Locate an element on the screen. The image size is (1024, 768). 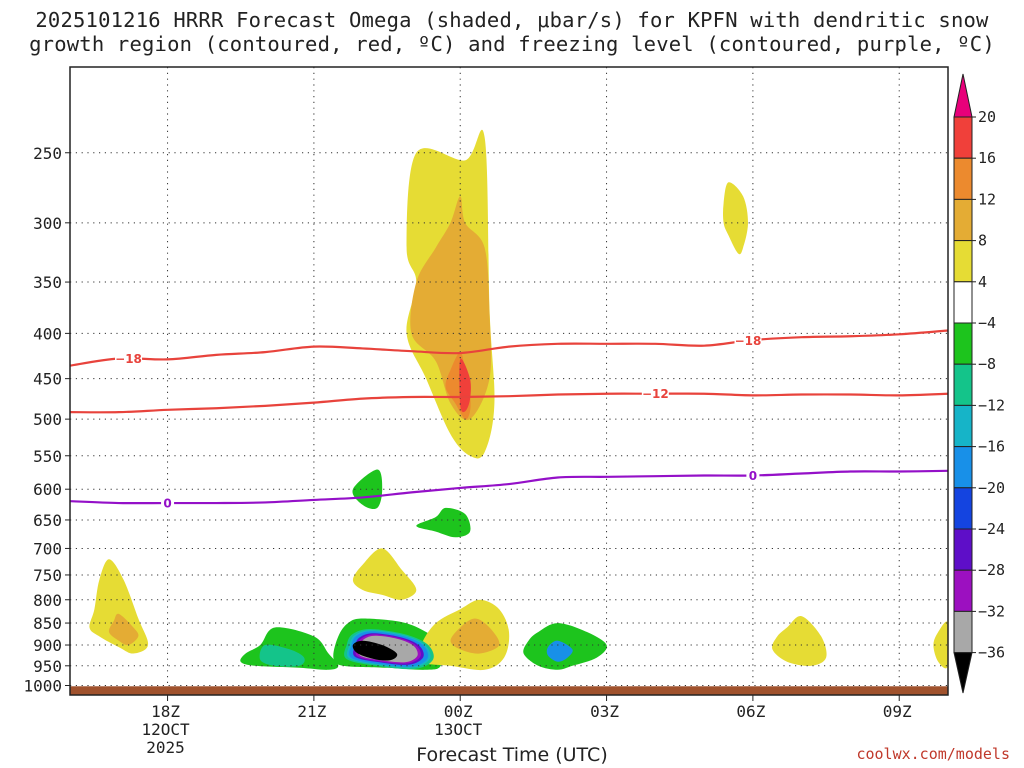
x-axis-label: Forecast Time (UTC) is located at coordinates (512, 755).